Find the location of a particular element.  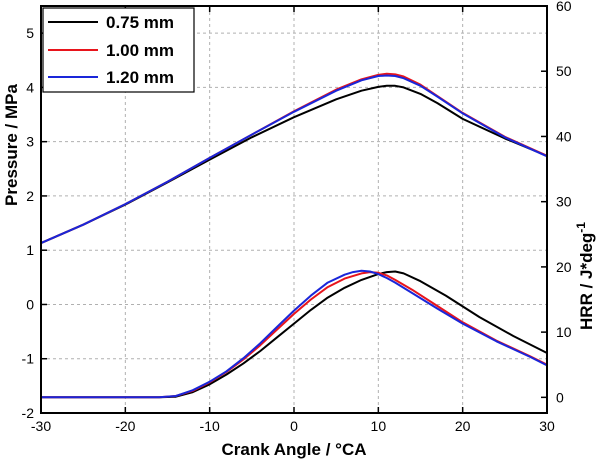

y-left-tick-label: 5 is located at coordinates (30, 33).